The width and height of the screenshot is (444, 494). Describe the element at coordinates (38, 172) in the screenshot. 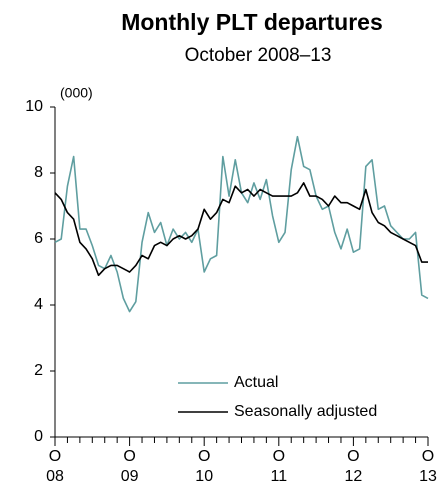

I see `y-tick-label: 8` at that location.